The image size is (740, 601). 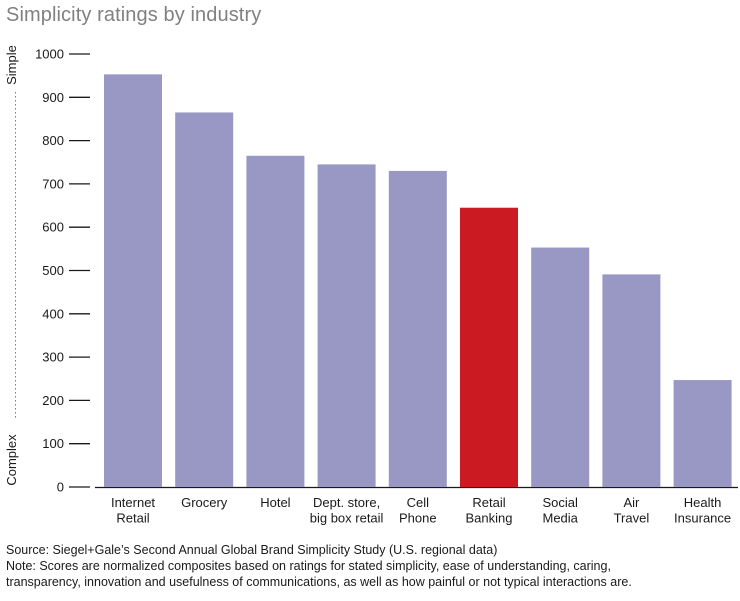 What do you see at coordinates (204, 502) in the screenshot?
I see `x-tick-label: Grocery` at bounding box center [204, 502].